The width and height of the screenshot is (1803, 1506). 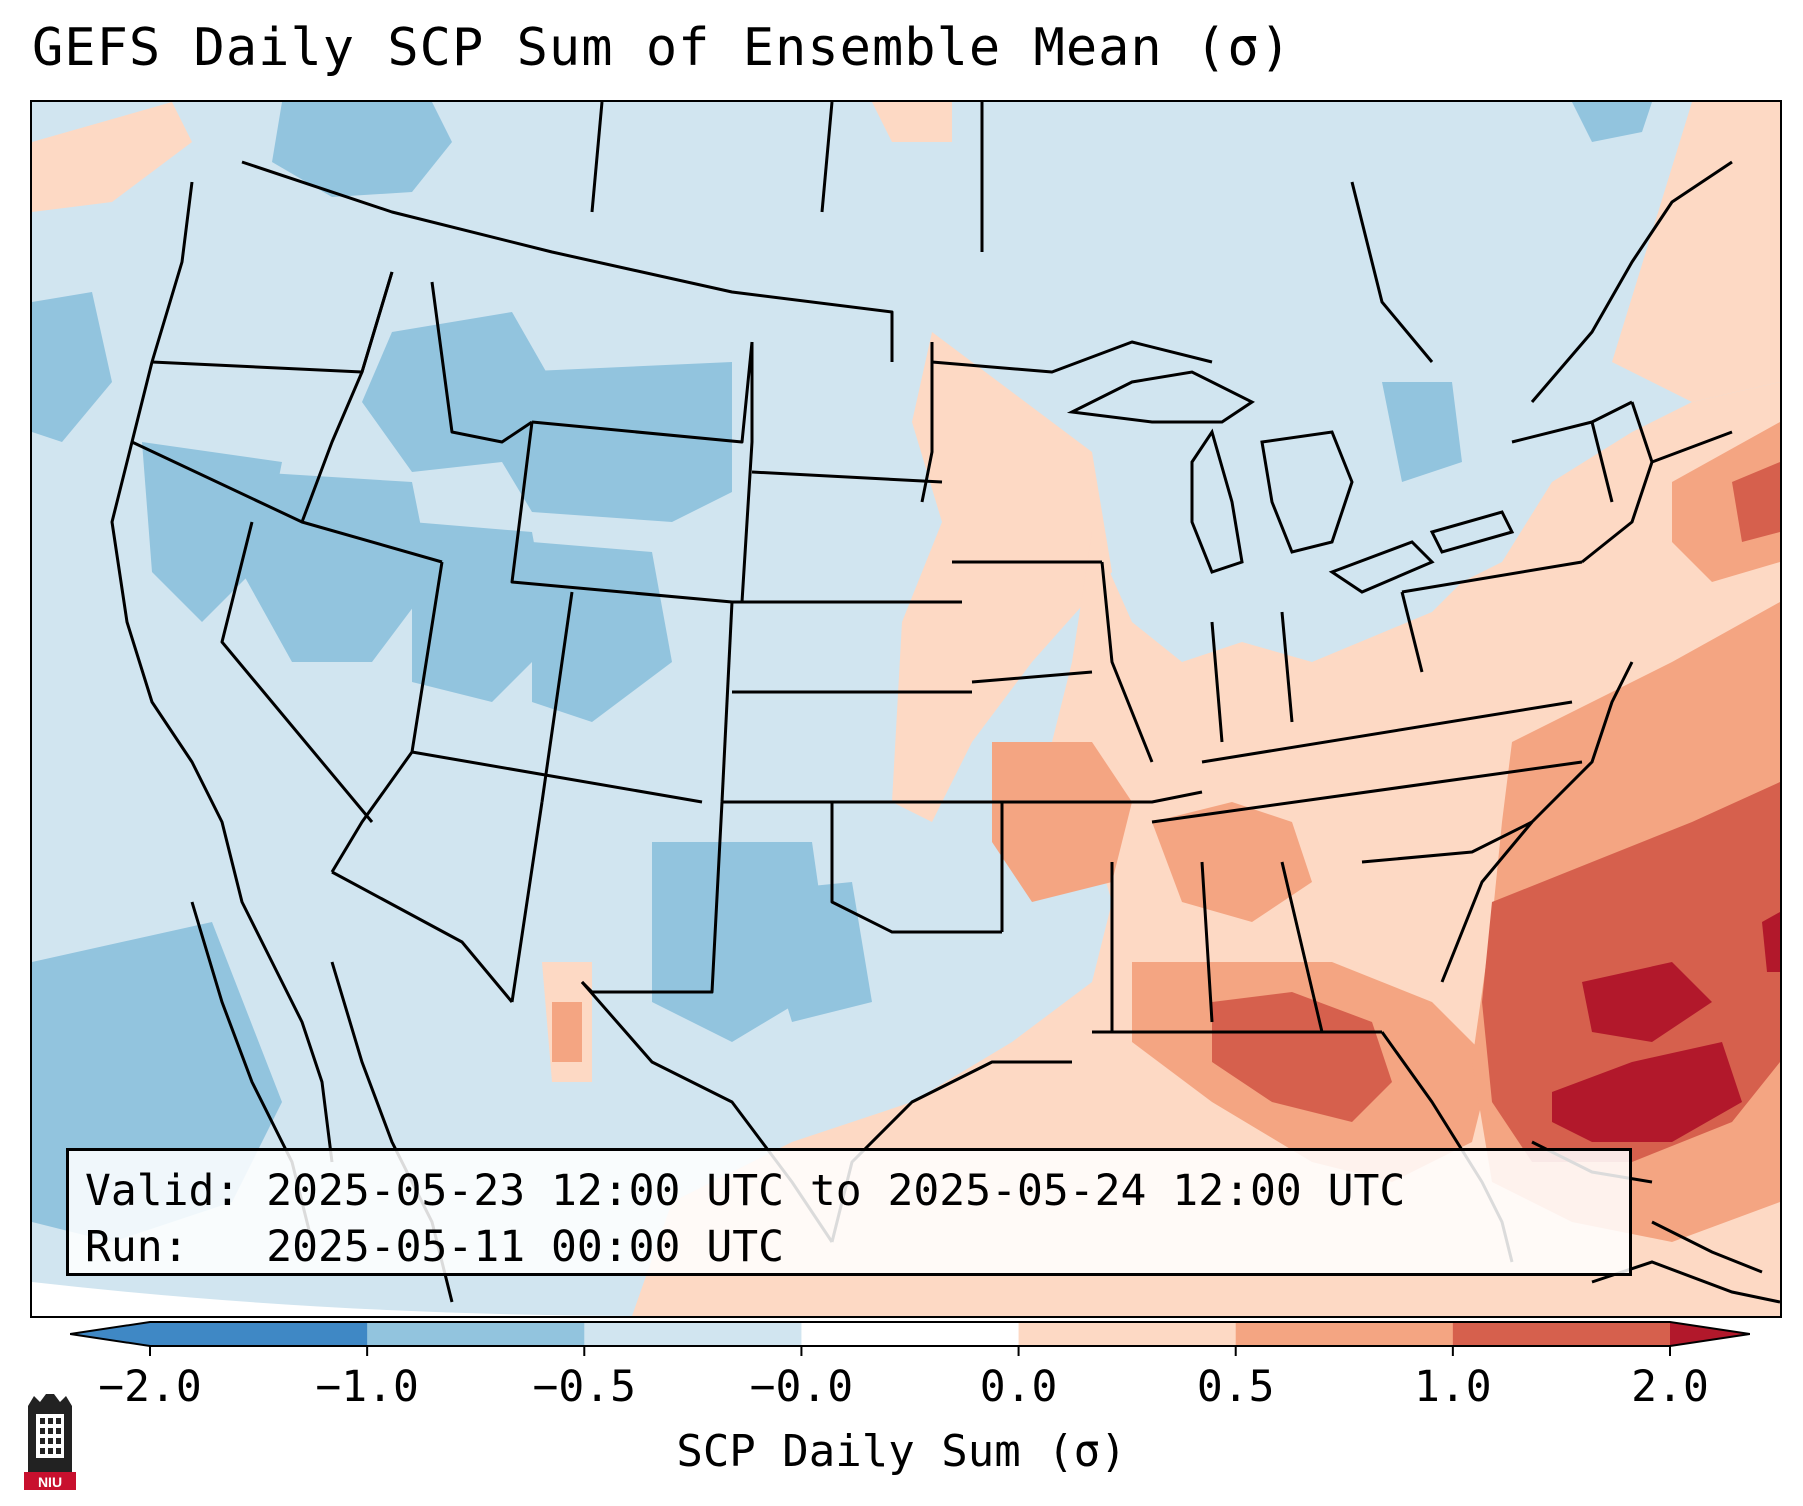 I want to click on logo-text: NIU, so click(x=50, y=1482).